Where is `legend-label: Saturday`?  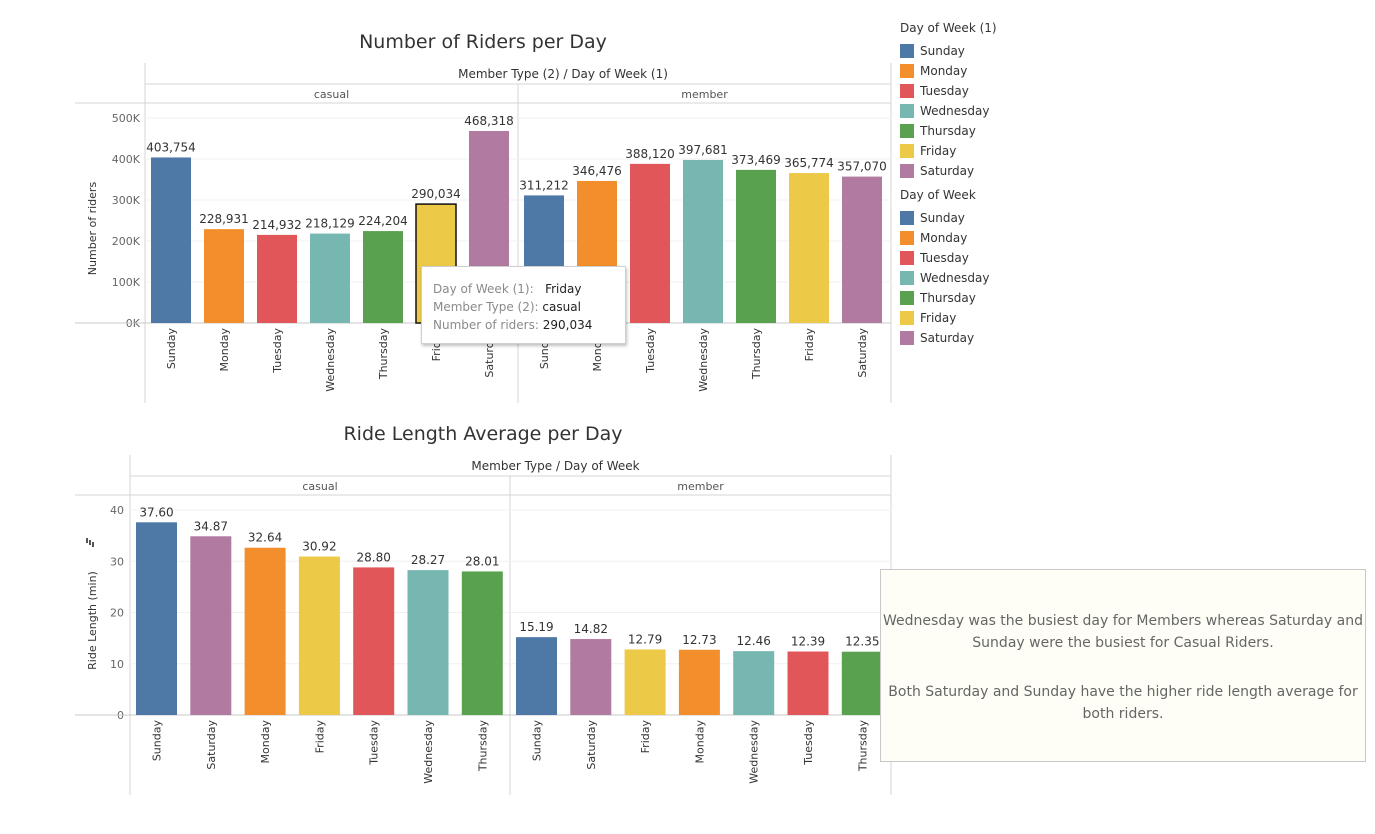 legend-label: Saturday is located at coordinates (947, 171).